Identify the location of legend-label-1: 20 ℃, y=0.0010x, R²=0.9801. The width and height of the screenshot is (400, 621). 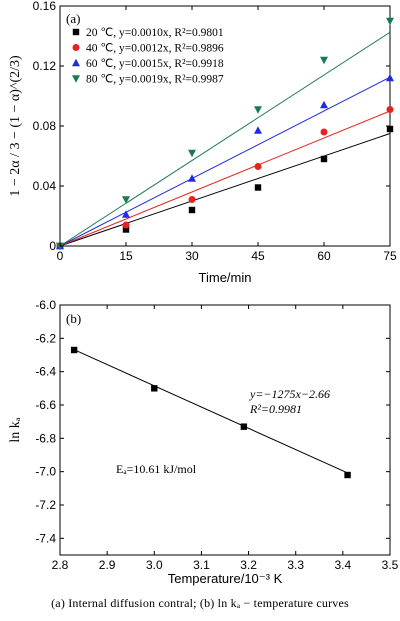
(155, 33).